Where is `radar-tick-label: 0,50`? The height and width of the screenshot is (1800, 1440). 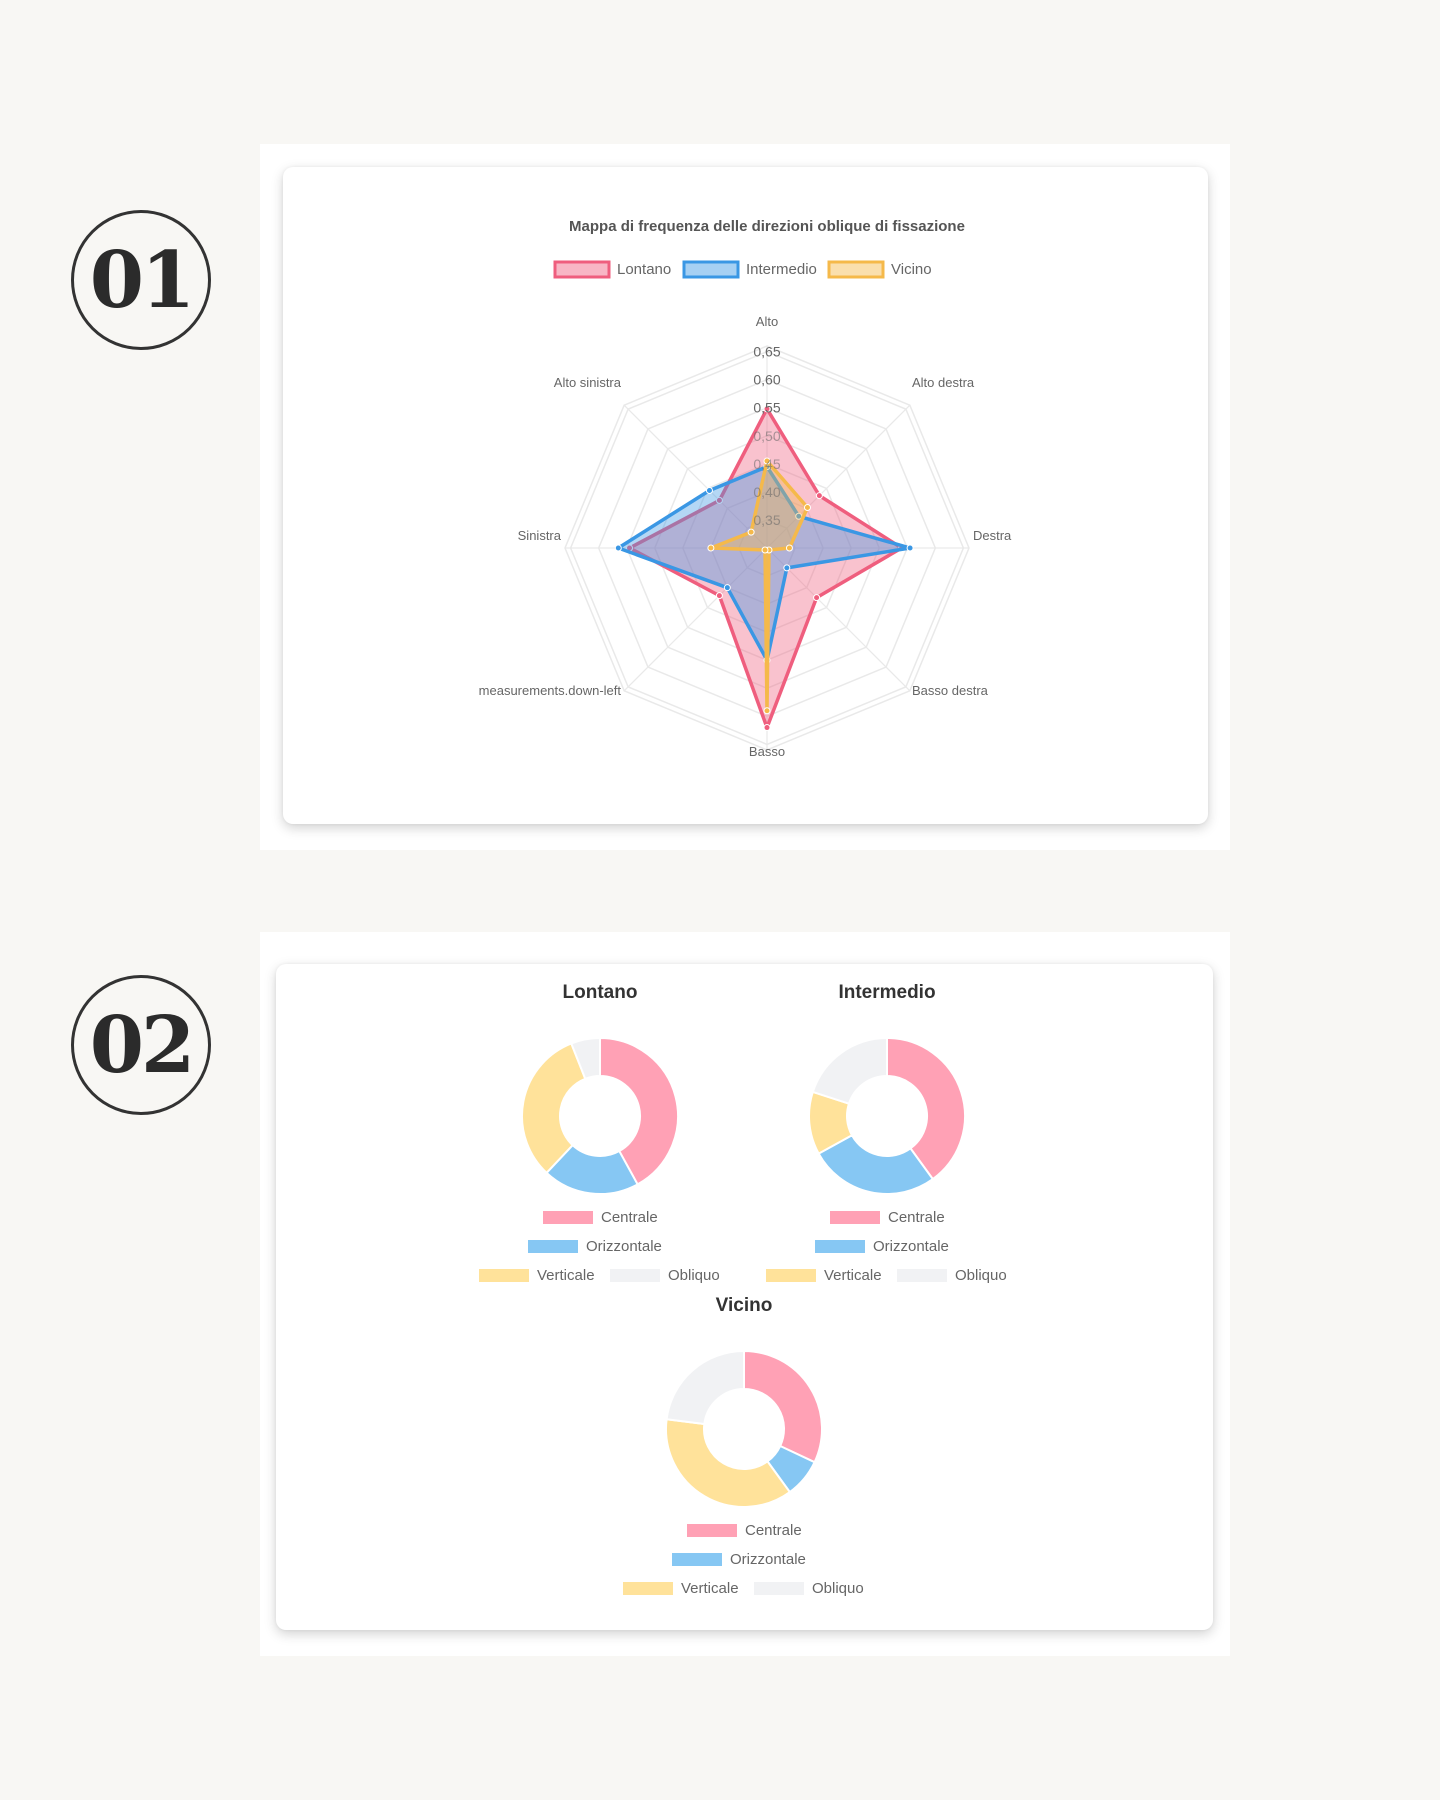
radar-tick-label: 0,50 is located at coordinates (766, 436).